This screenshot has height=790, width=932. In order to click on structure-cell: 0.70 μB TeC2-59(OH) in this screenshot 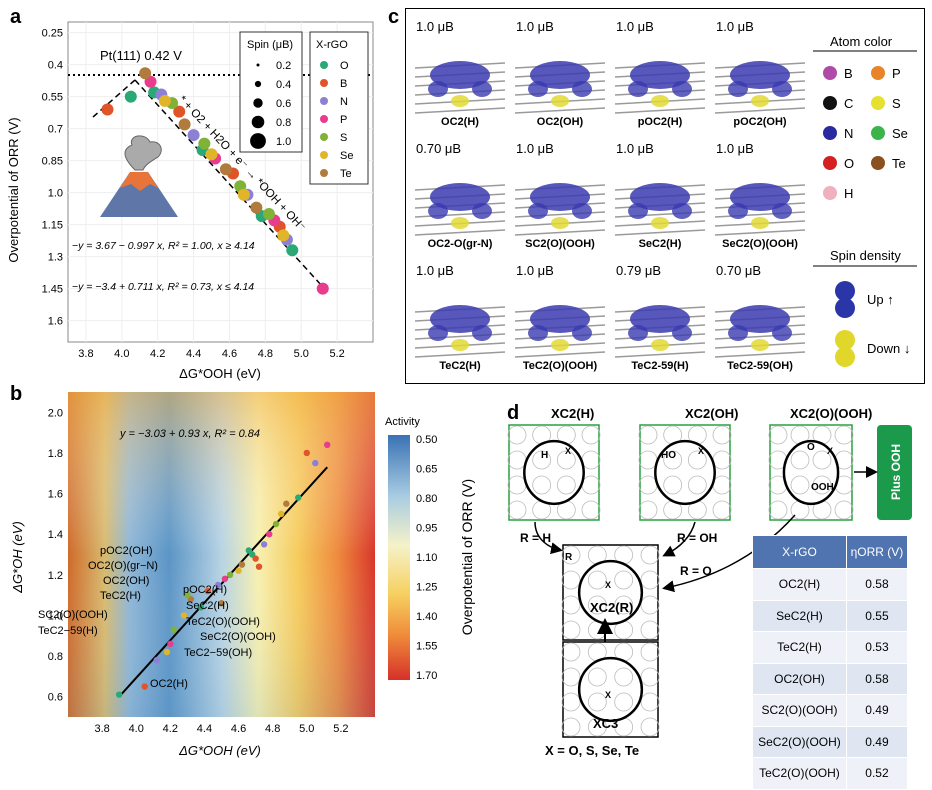, I will do `click(760, 317)`.